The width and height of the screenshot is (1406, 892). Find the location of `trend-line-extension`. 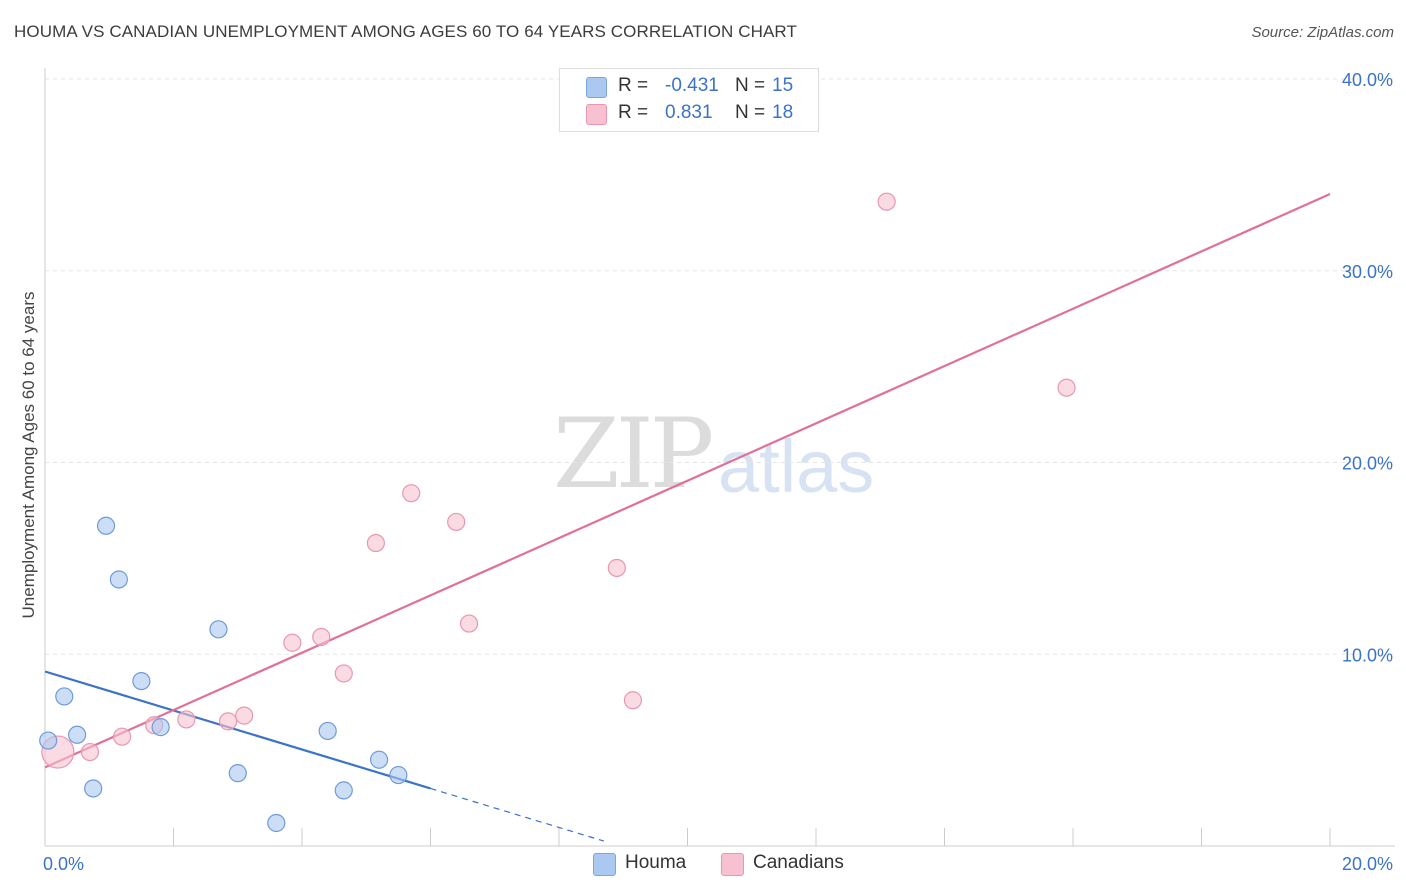

trend-line-extension is located at coordinates (517, 814).